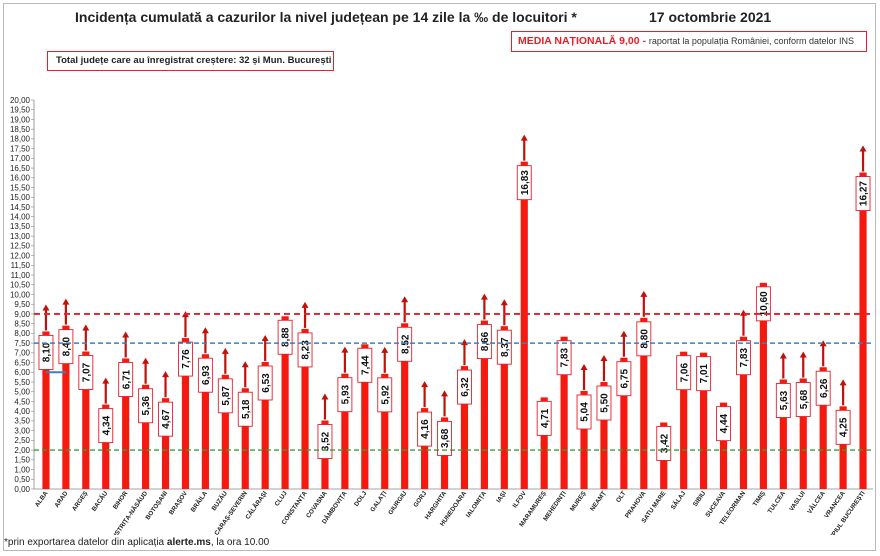 The height and width of the screenshot is (556, 880). Describe the element at coordinates (22, 343) in the screenshot. I see `y-tick-label: 7,50` at that location.